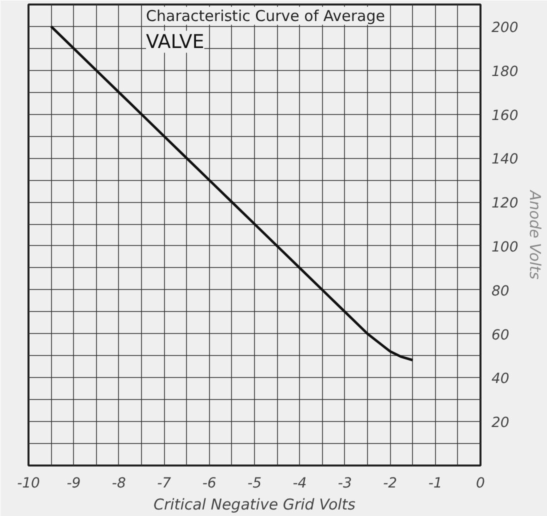 The image size is (547, 516). I want to click on text: VALVE, so click(175, 41).